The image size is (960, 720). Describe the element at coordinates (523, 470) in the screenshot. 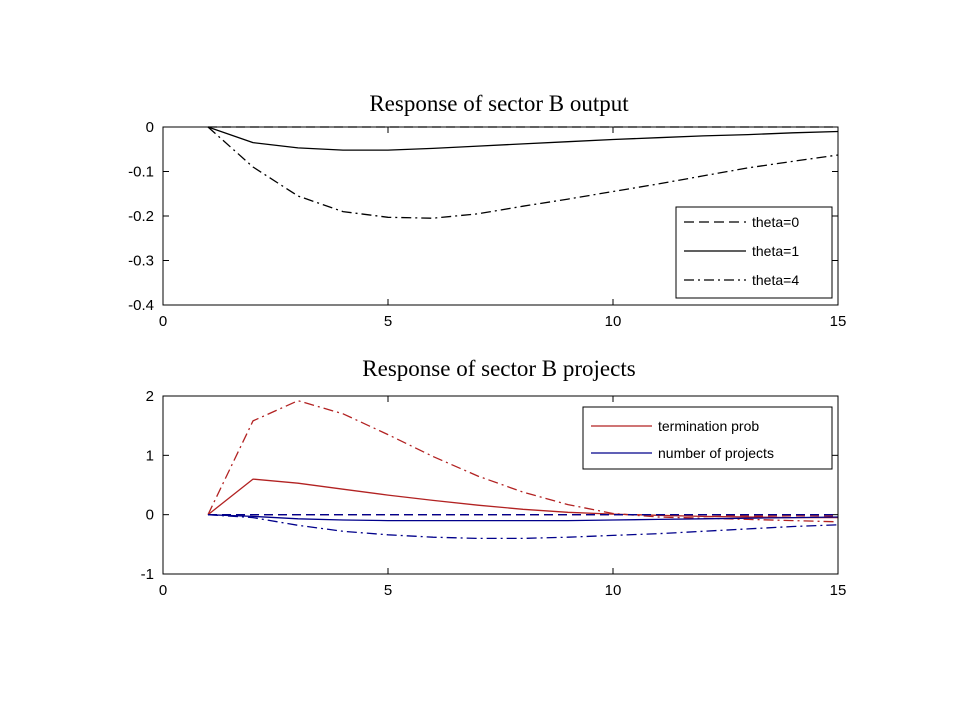

I see `series-layer` at that location.